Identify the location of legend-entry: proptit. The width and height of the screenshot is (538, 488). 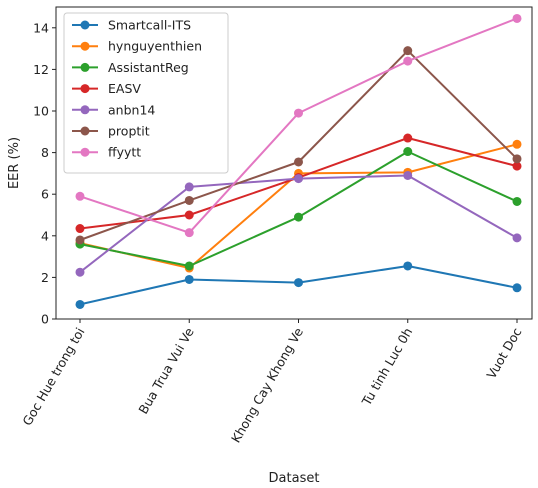
(129, 131).